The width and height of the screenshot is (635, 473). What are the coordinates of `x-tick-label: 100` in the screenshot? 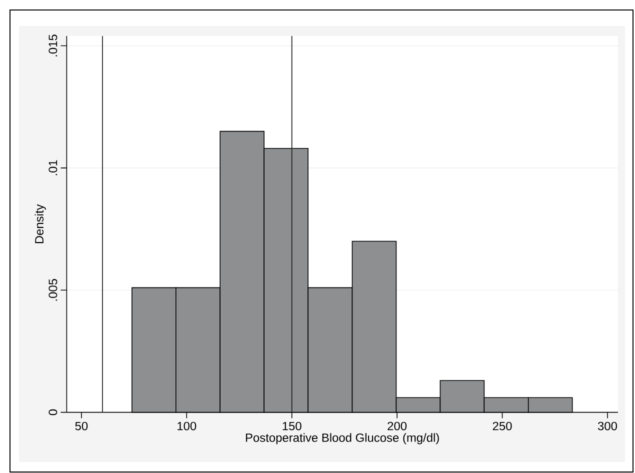 It's located at (187, 426).